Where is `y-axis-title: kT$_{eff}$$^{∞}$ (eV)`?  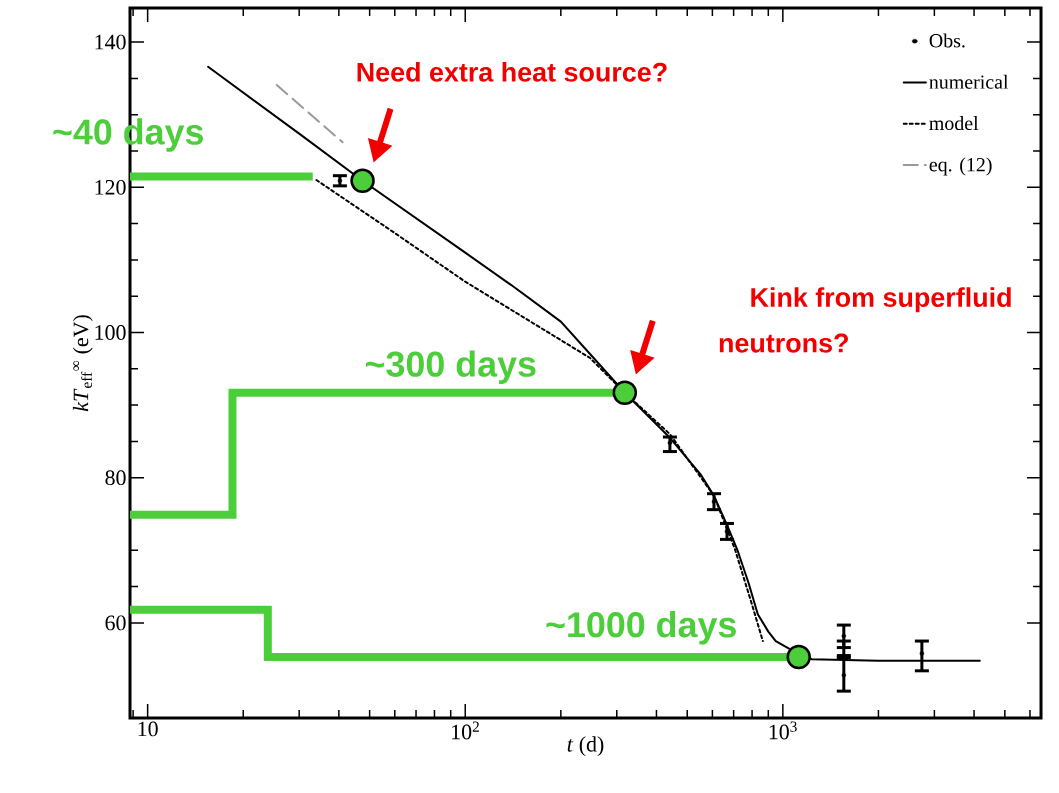
y-axis-title: kT$_{eff}$$^{∞}$ (eV) is located at coordinates (82, 363).